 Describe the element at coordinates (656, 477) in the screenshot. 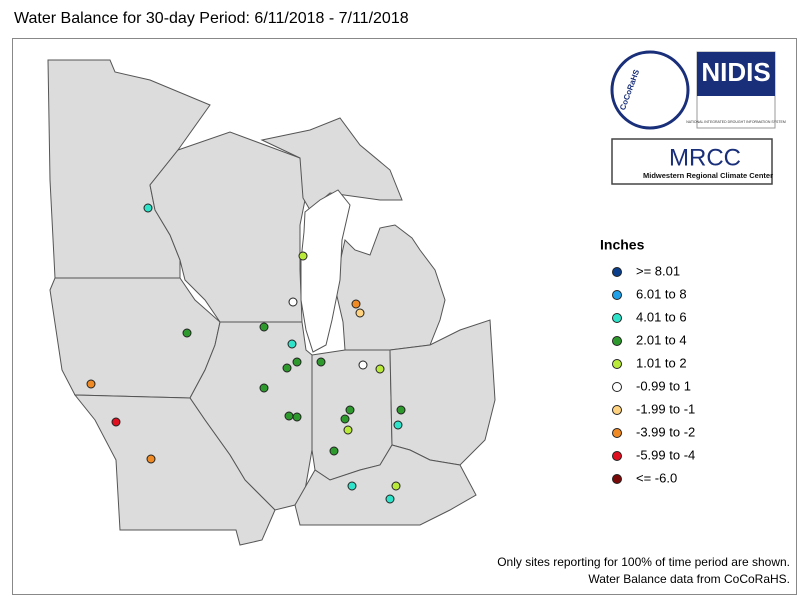

I see `legend-label: <= -6.0` at that location.